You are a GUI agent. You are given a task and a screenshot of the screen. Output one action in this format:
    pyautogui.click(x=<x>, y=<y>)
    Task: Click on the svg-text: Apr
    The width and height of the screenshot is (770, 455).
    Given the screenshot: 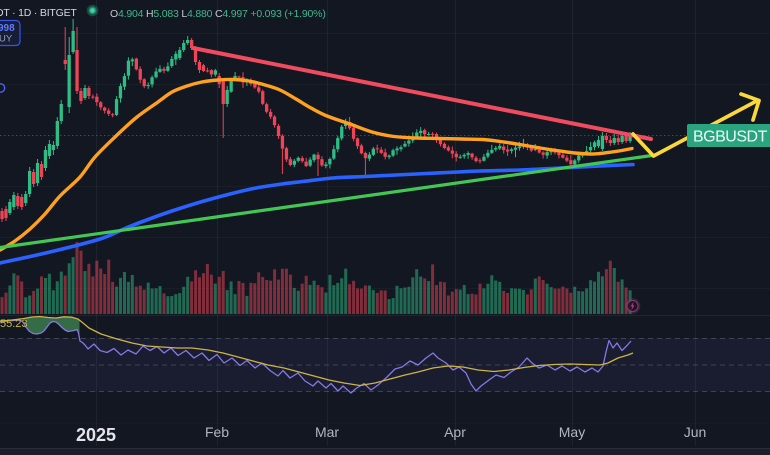 What is the action you would take?
    pyautogui.click(x=455, y=432)
    